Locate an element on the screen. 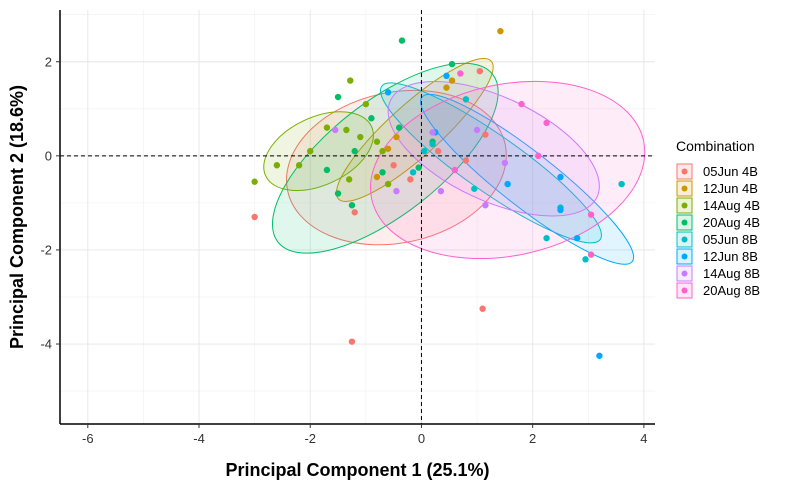 Image resolution: width=787 pixels, height=486 pixels. legend-label: 12Jun 4B is located at coordinates (730, 188).